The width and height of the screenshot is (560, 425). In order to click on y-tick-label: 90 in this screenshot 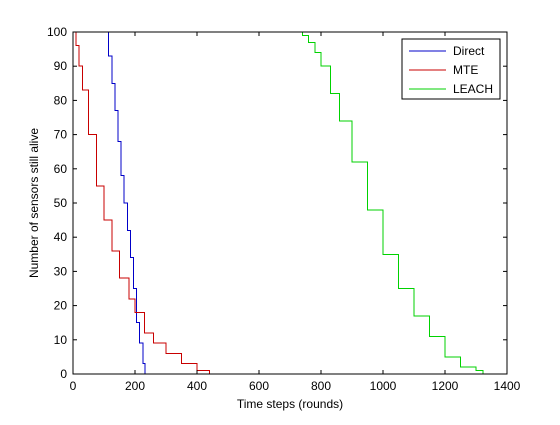, I will do `click(61, 66)`.